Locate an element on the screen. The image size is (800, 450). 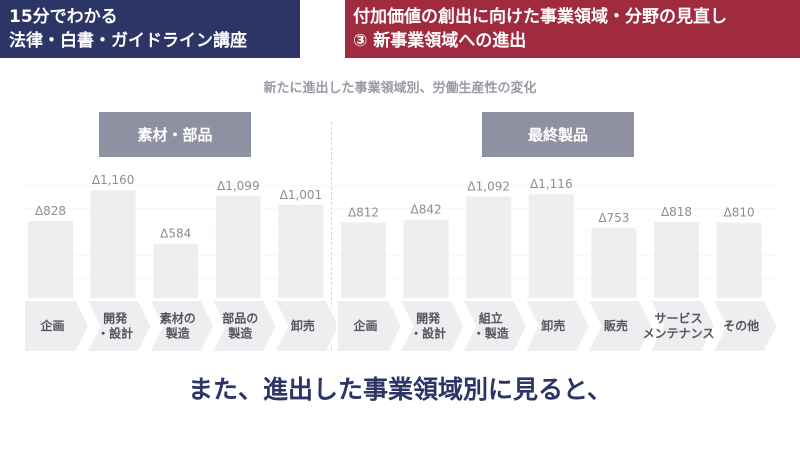
category-label: 部品の is located at coordinates (240, 318).